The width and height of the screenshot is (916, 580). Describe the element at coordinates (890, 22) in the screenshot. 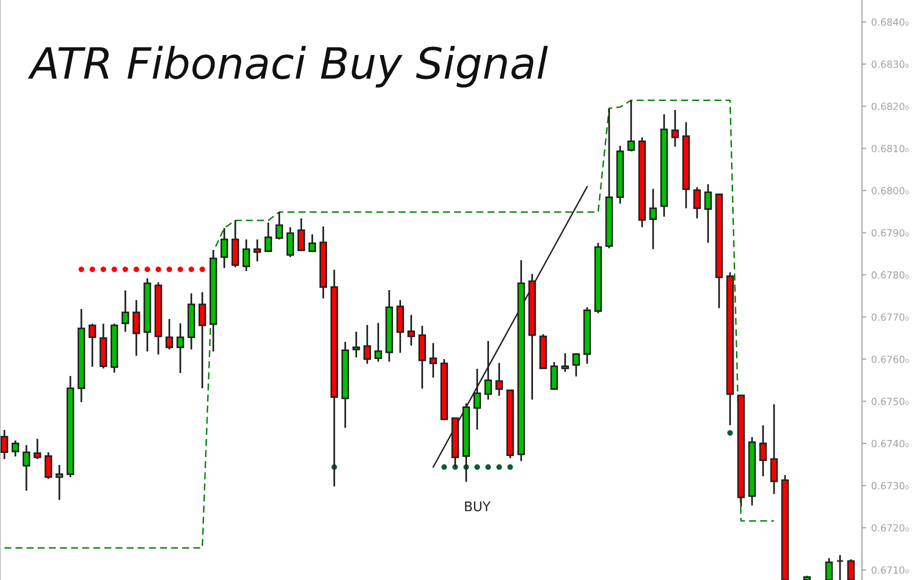

I see `y-tick-label: 0.6840₀` at that location.